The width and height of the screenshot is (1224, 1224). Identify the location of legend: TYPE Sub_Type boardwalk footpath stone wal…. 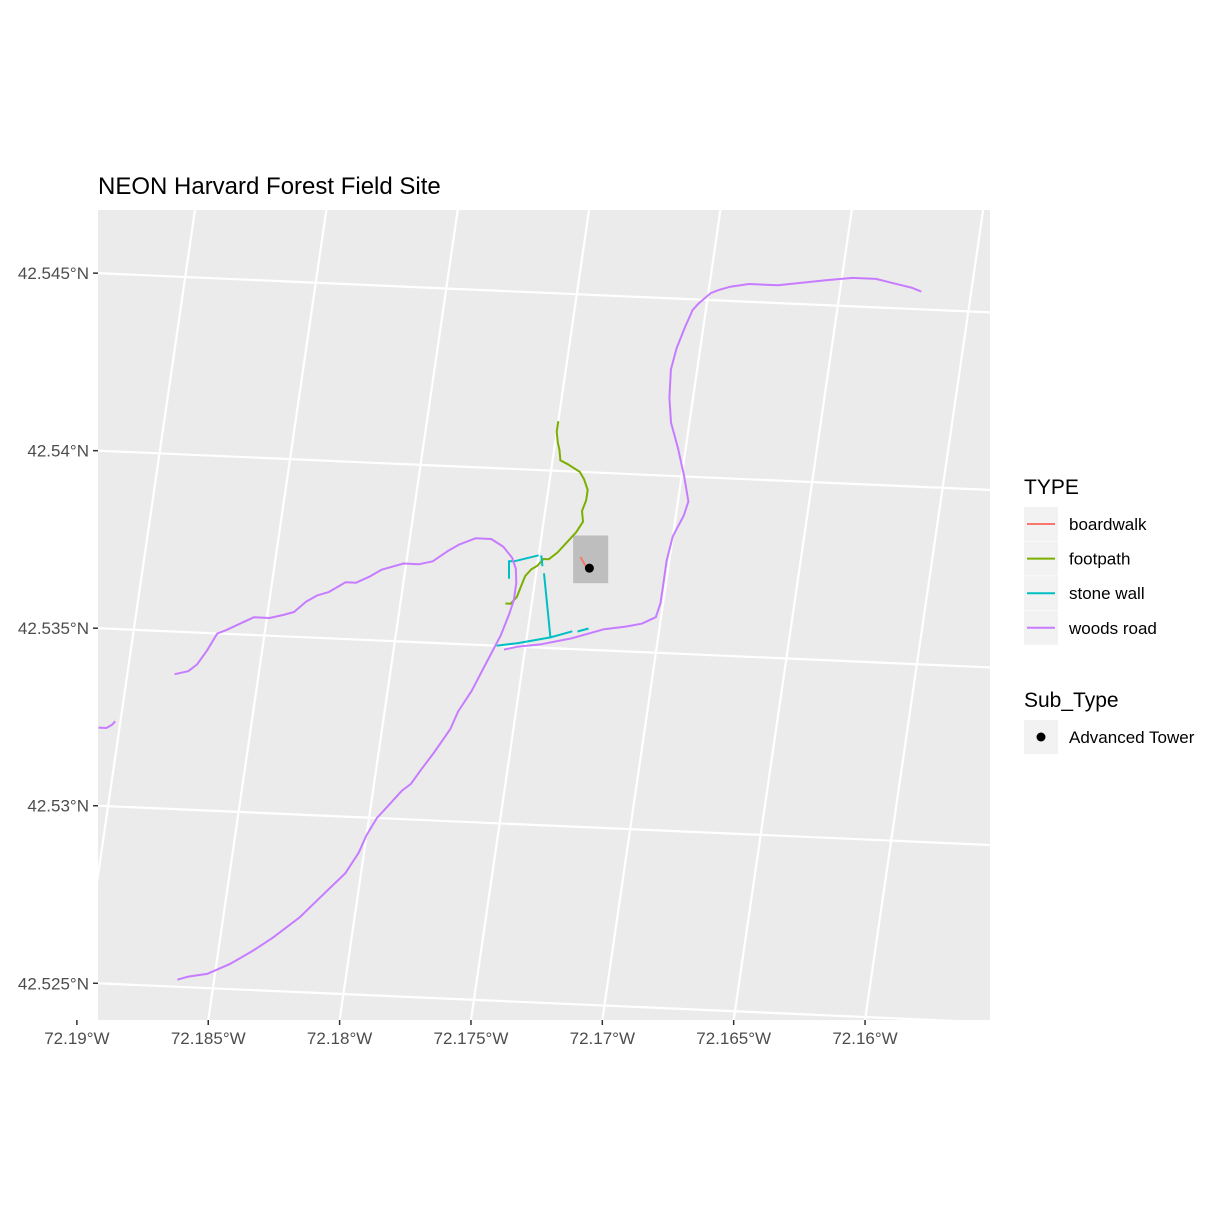
(1109, 615).